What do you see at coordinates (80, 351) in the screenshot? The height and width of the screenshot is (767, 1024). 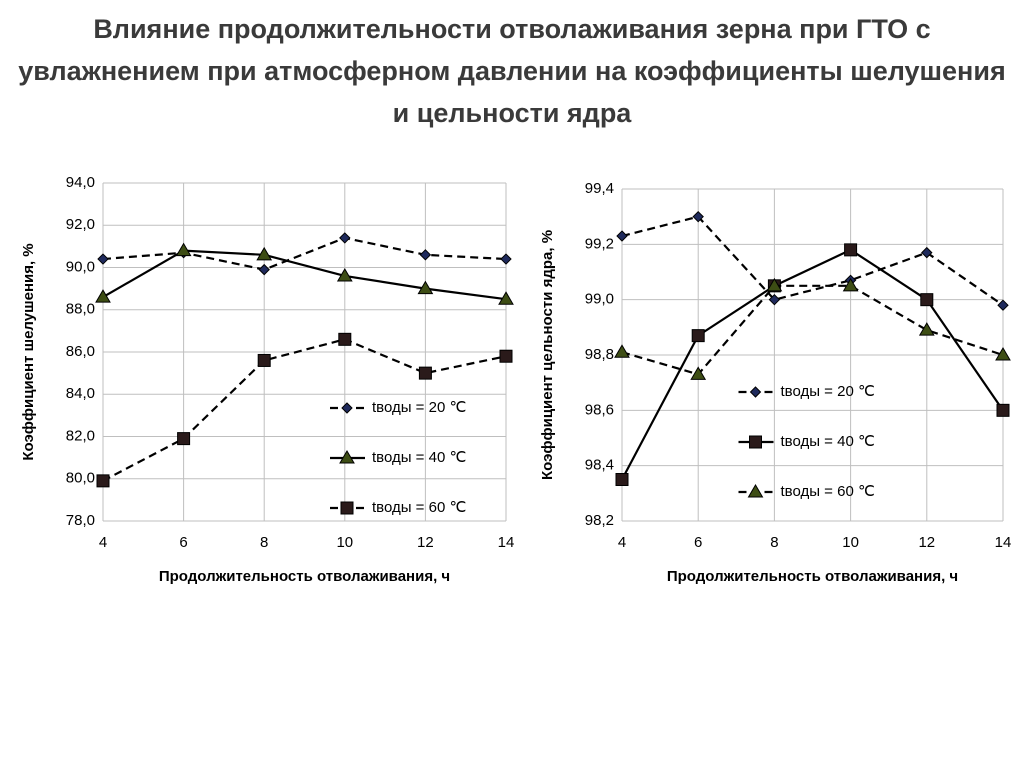 I see `y-tick-label: 86,0` at bounding box center [80, 351].